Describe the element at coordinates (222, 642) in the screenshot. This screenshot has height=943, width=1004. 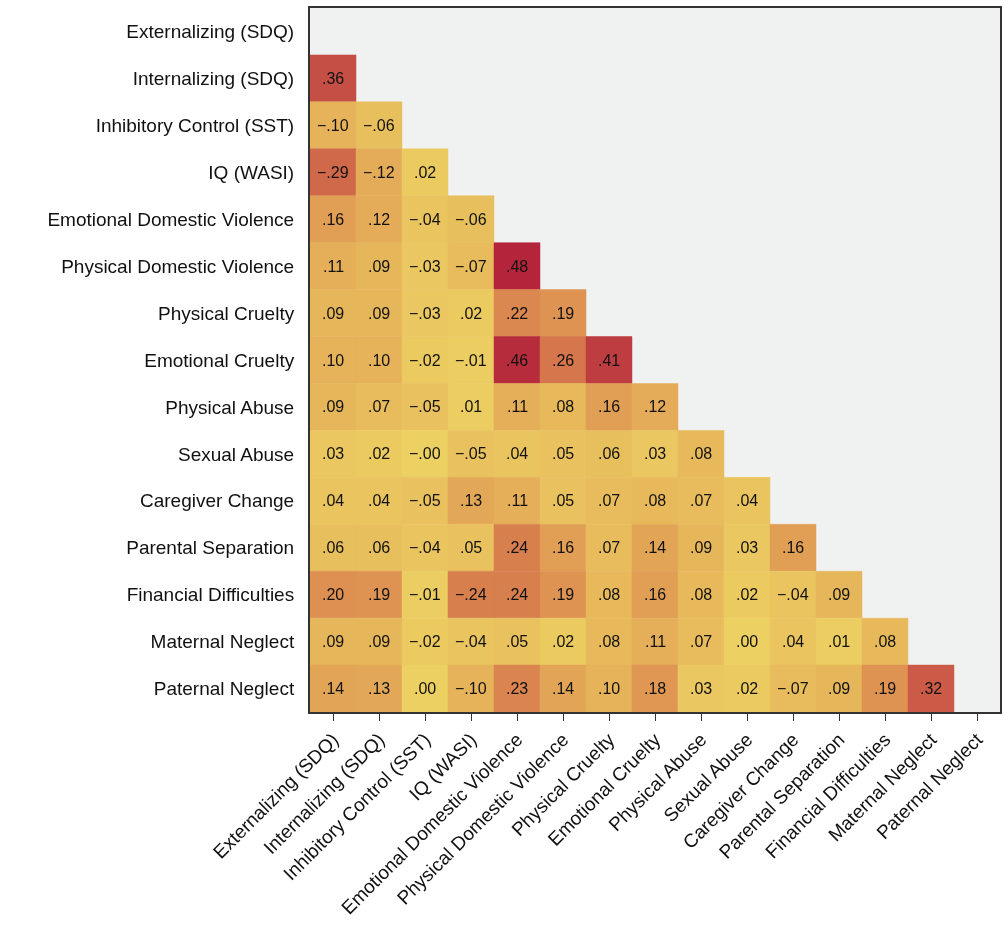
I see `y-tick-label: Maternal Neglect` at that location.